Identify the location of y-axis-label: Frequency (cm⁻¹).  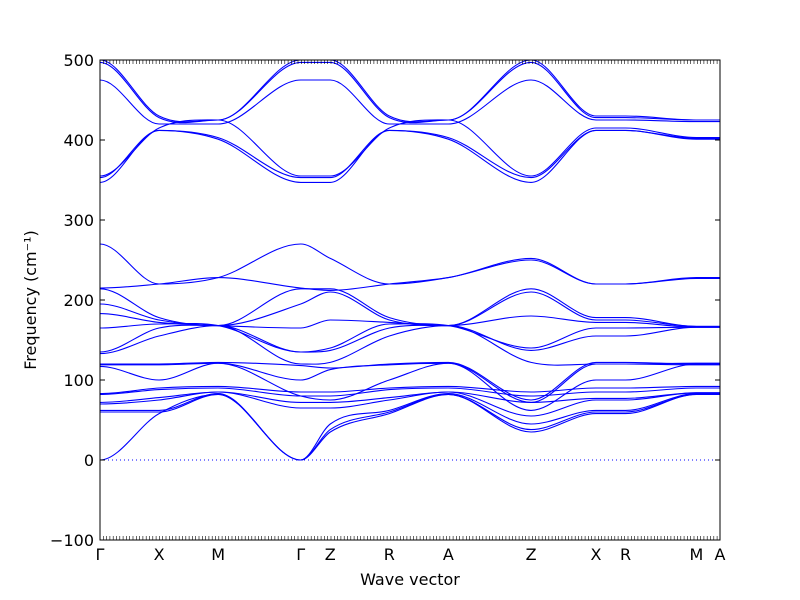
(30, 299).